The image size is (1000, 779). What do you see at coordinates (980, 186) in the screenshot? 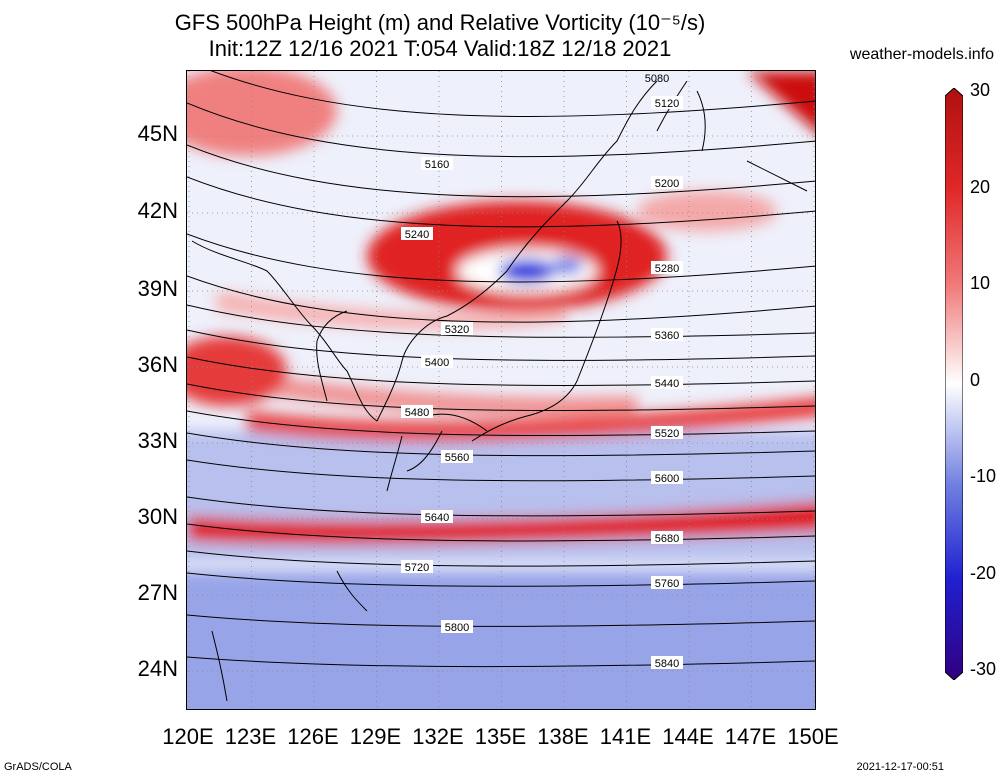
I see `colorbar-label: 20` at bounding box center [980, 186].